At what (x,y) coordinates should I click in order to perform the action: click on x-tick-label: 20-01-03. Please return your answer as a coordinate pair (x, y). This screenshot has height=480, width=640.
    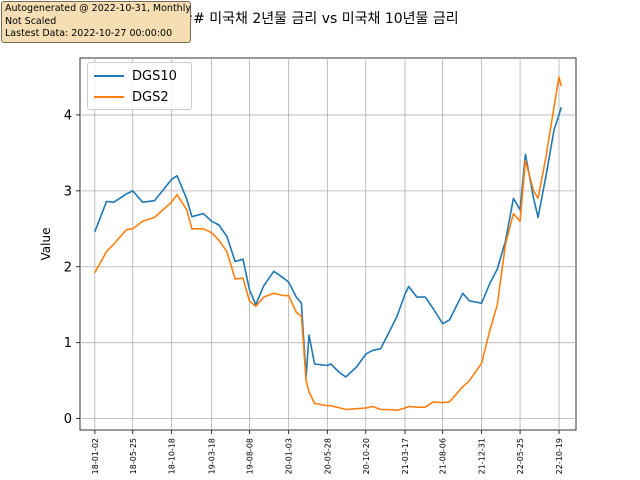
    Looking at the image, I should click on (289, 456).